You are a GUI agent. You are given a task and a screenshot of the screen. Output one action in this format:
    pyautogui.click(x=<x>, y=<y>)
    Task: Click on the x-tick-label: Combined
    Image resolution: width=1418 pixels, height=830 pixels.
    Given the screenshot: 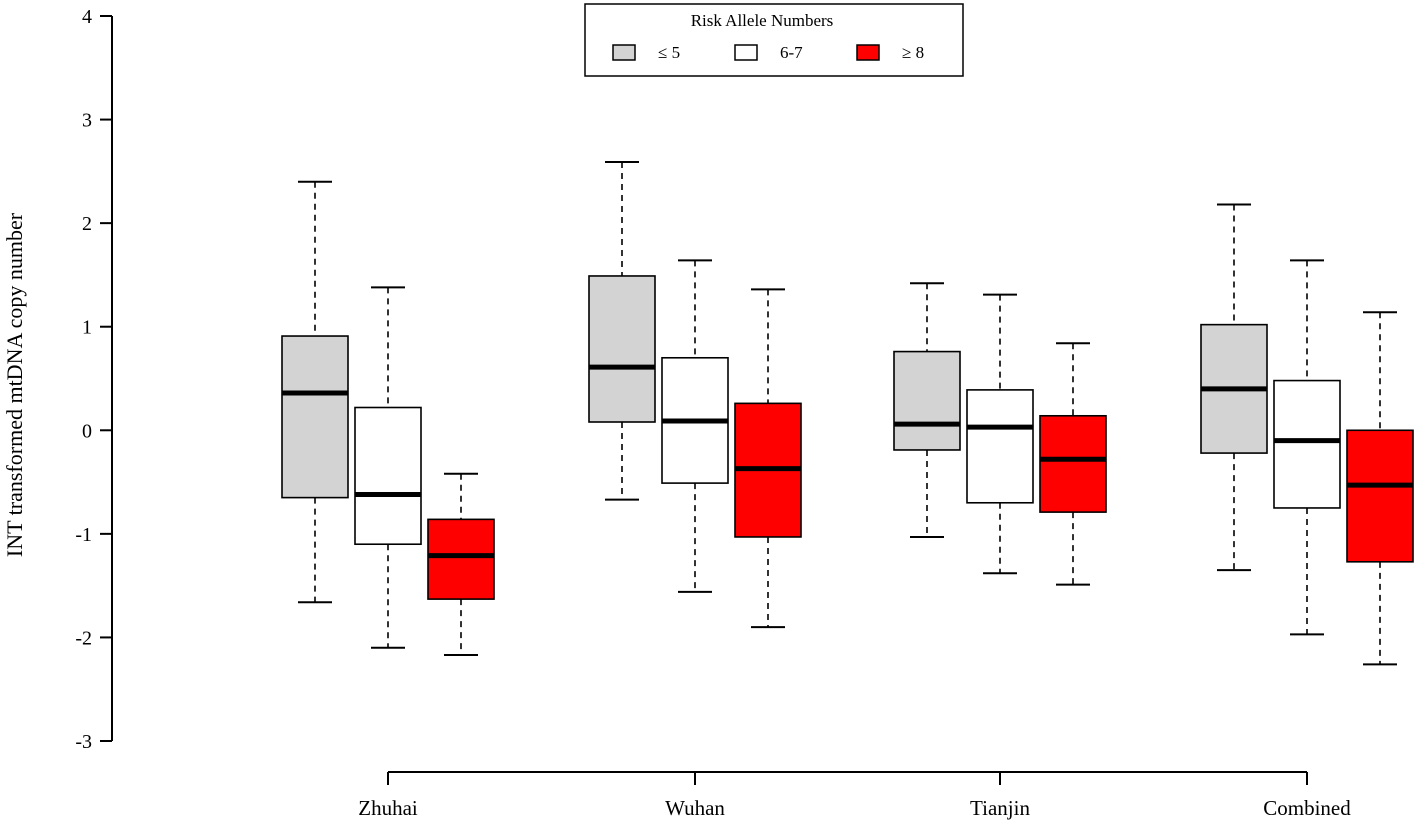 What is the action you would take?
    pyautogui.click(x=1307, y=808)
    